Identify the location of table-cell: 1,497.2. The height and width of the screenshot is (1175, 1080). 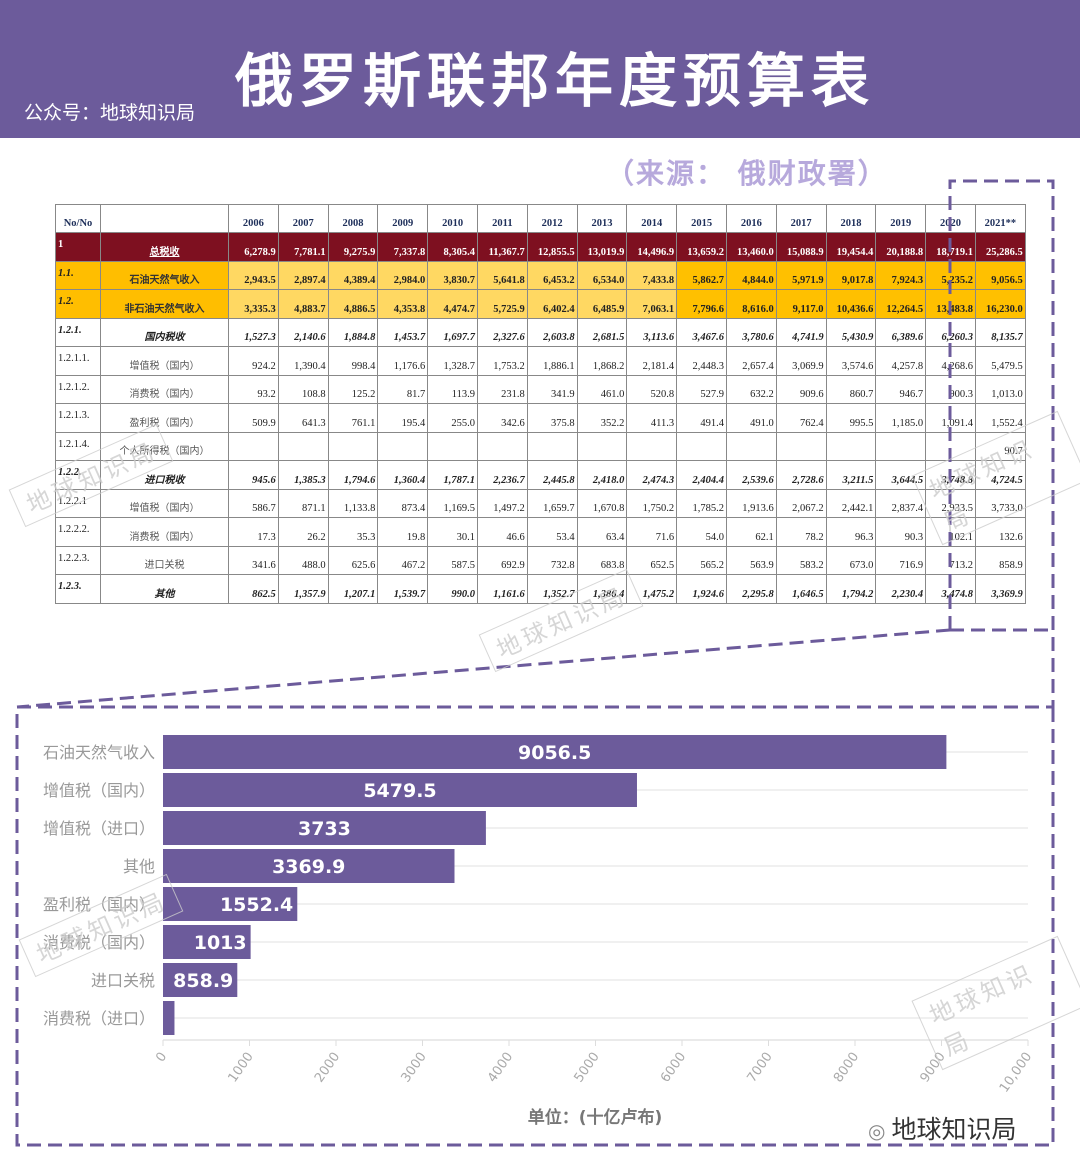
(502, 503).